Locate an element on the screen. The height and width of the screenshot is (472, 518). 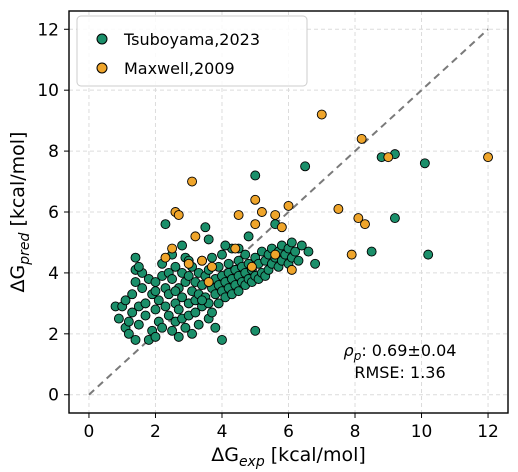
y-tick-label: 8 is located at coordinates (53, 152).